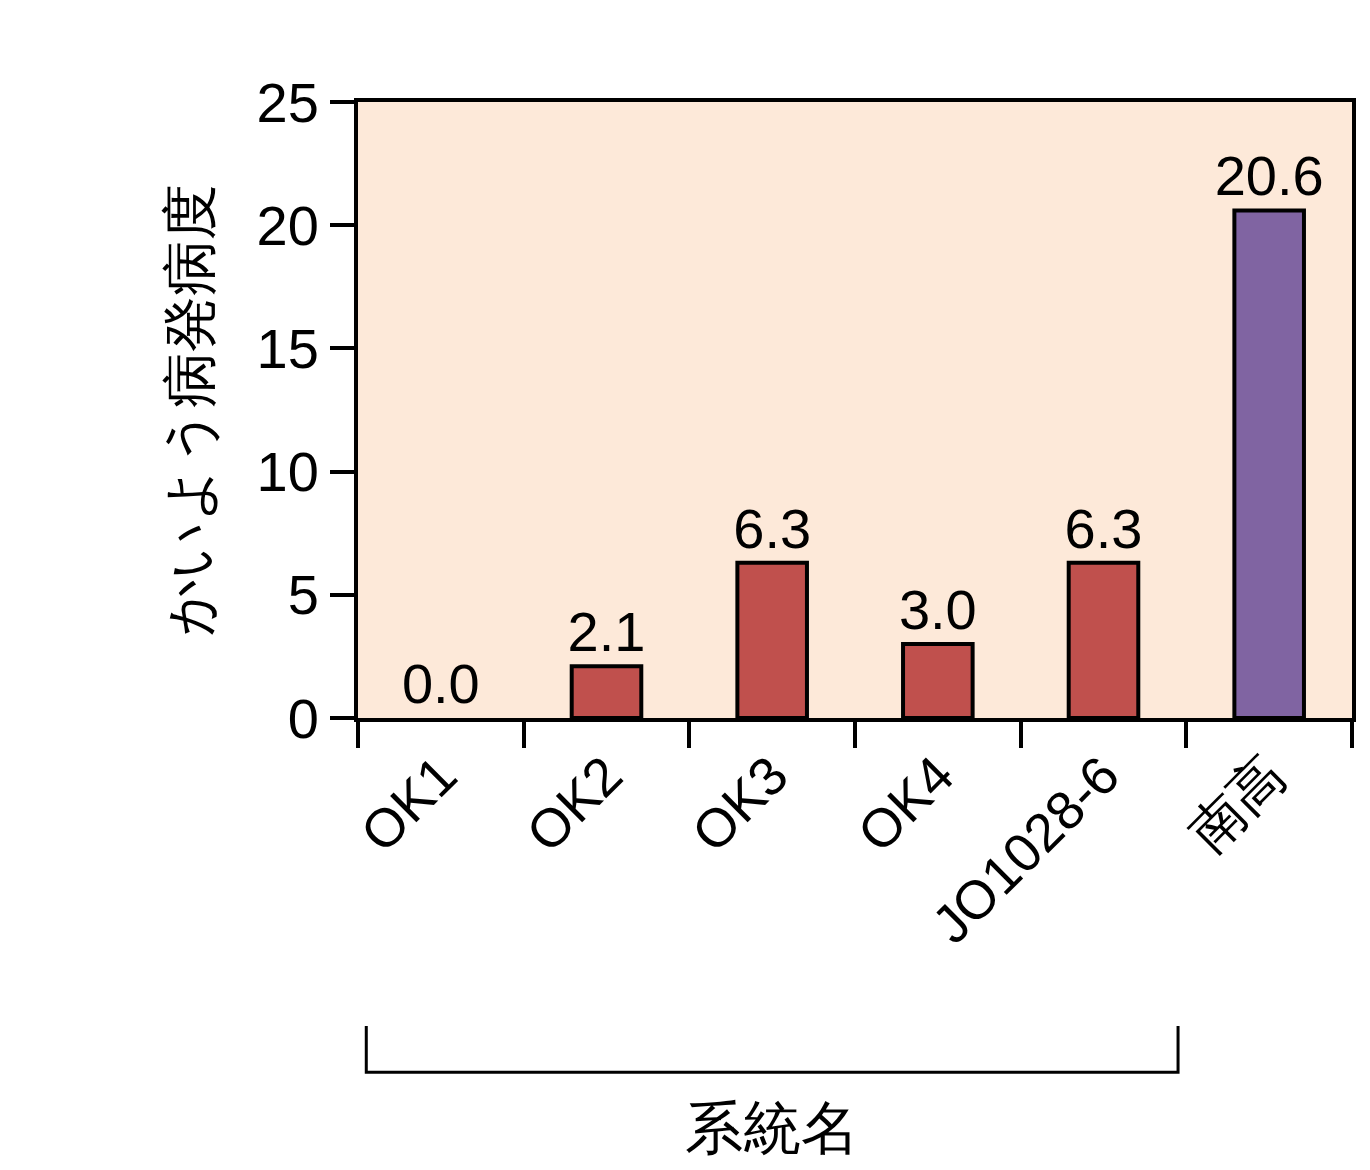  What do you see at coordinates (740, 804) in the screenshot?
I see `x-tick-label: OK3` at bounding box center [740, 804].